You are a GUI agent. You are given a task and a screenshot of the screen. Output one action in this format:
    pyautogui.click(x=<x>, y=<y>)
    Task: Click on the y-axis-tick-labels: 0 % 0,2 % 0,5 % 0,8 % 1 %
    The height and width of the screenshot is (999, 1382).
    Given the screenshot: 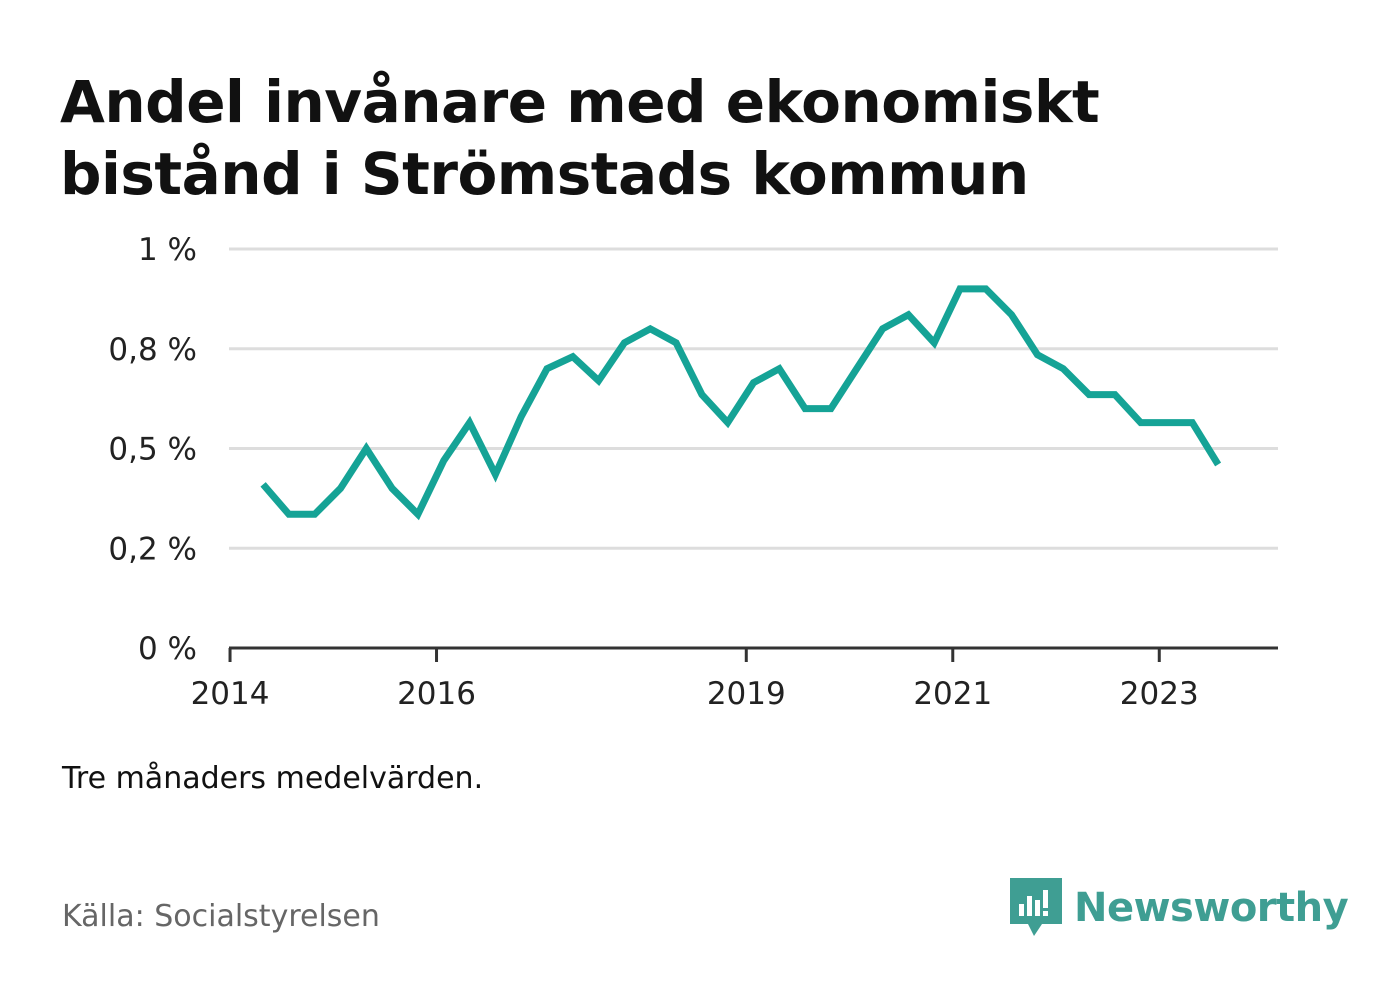 What is the action you would take?
    pyautogui.click(x=152, y=449)
    